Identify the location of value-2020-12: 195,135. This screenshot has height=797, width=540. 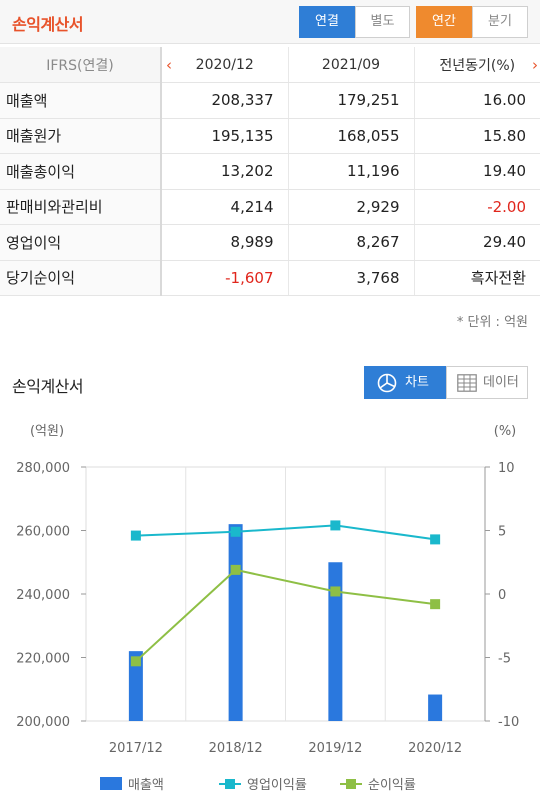
(225, 136).